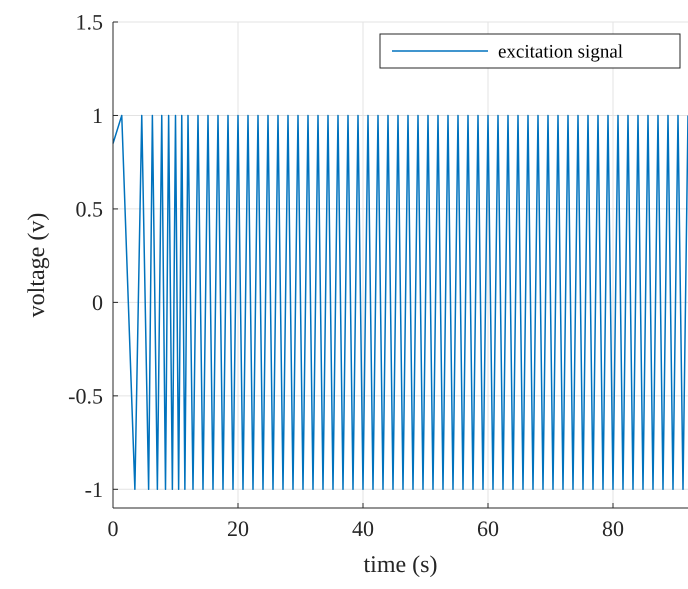  Describe the element at coordinates (37, 265) in the screenshot. I see `y-axis-title: voltage (v)` at that location.